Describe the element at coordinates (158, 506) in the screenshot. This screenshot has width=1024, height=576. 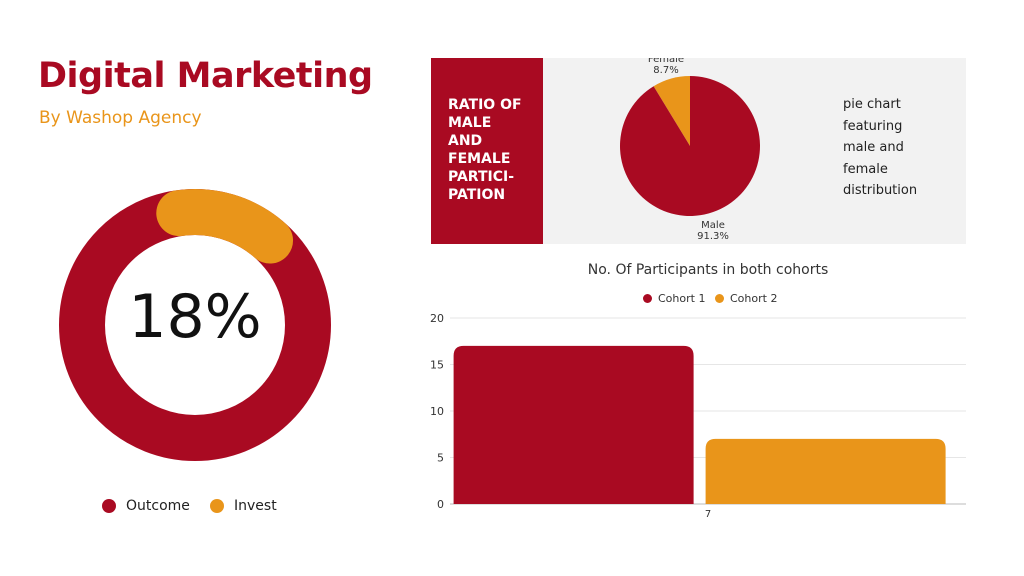
I see `legend-label-outcome: Outcome` at that location.